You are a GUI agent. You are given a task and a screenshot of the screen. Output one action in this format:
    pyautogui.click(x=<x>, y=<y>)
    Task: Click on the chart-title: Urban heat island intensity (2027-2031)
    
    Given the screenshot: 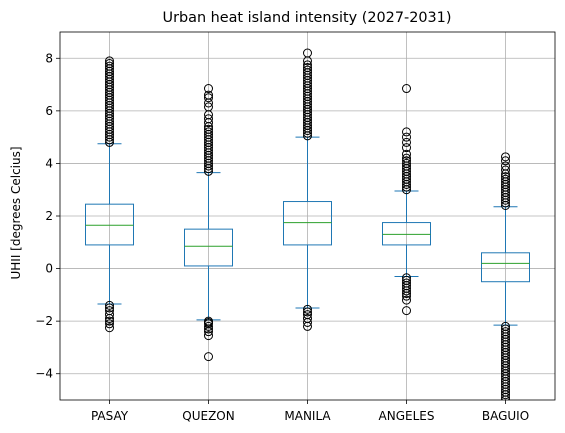 What is the action you would take?
    pyautogui.click(x=307, y=18)
    